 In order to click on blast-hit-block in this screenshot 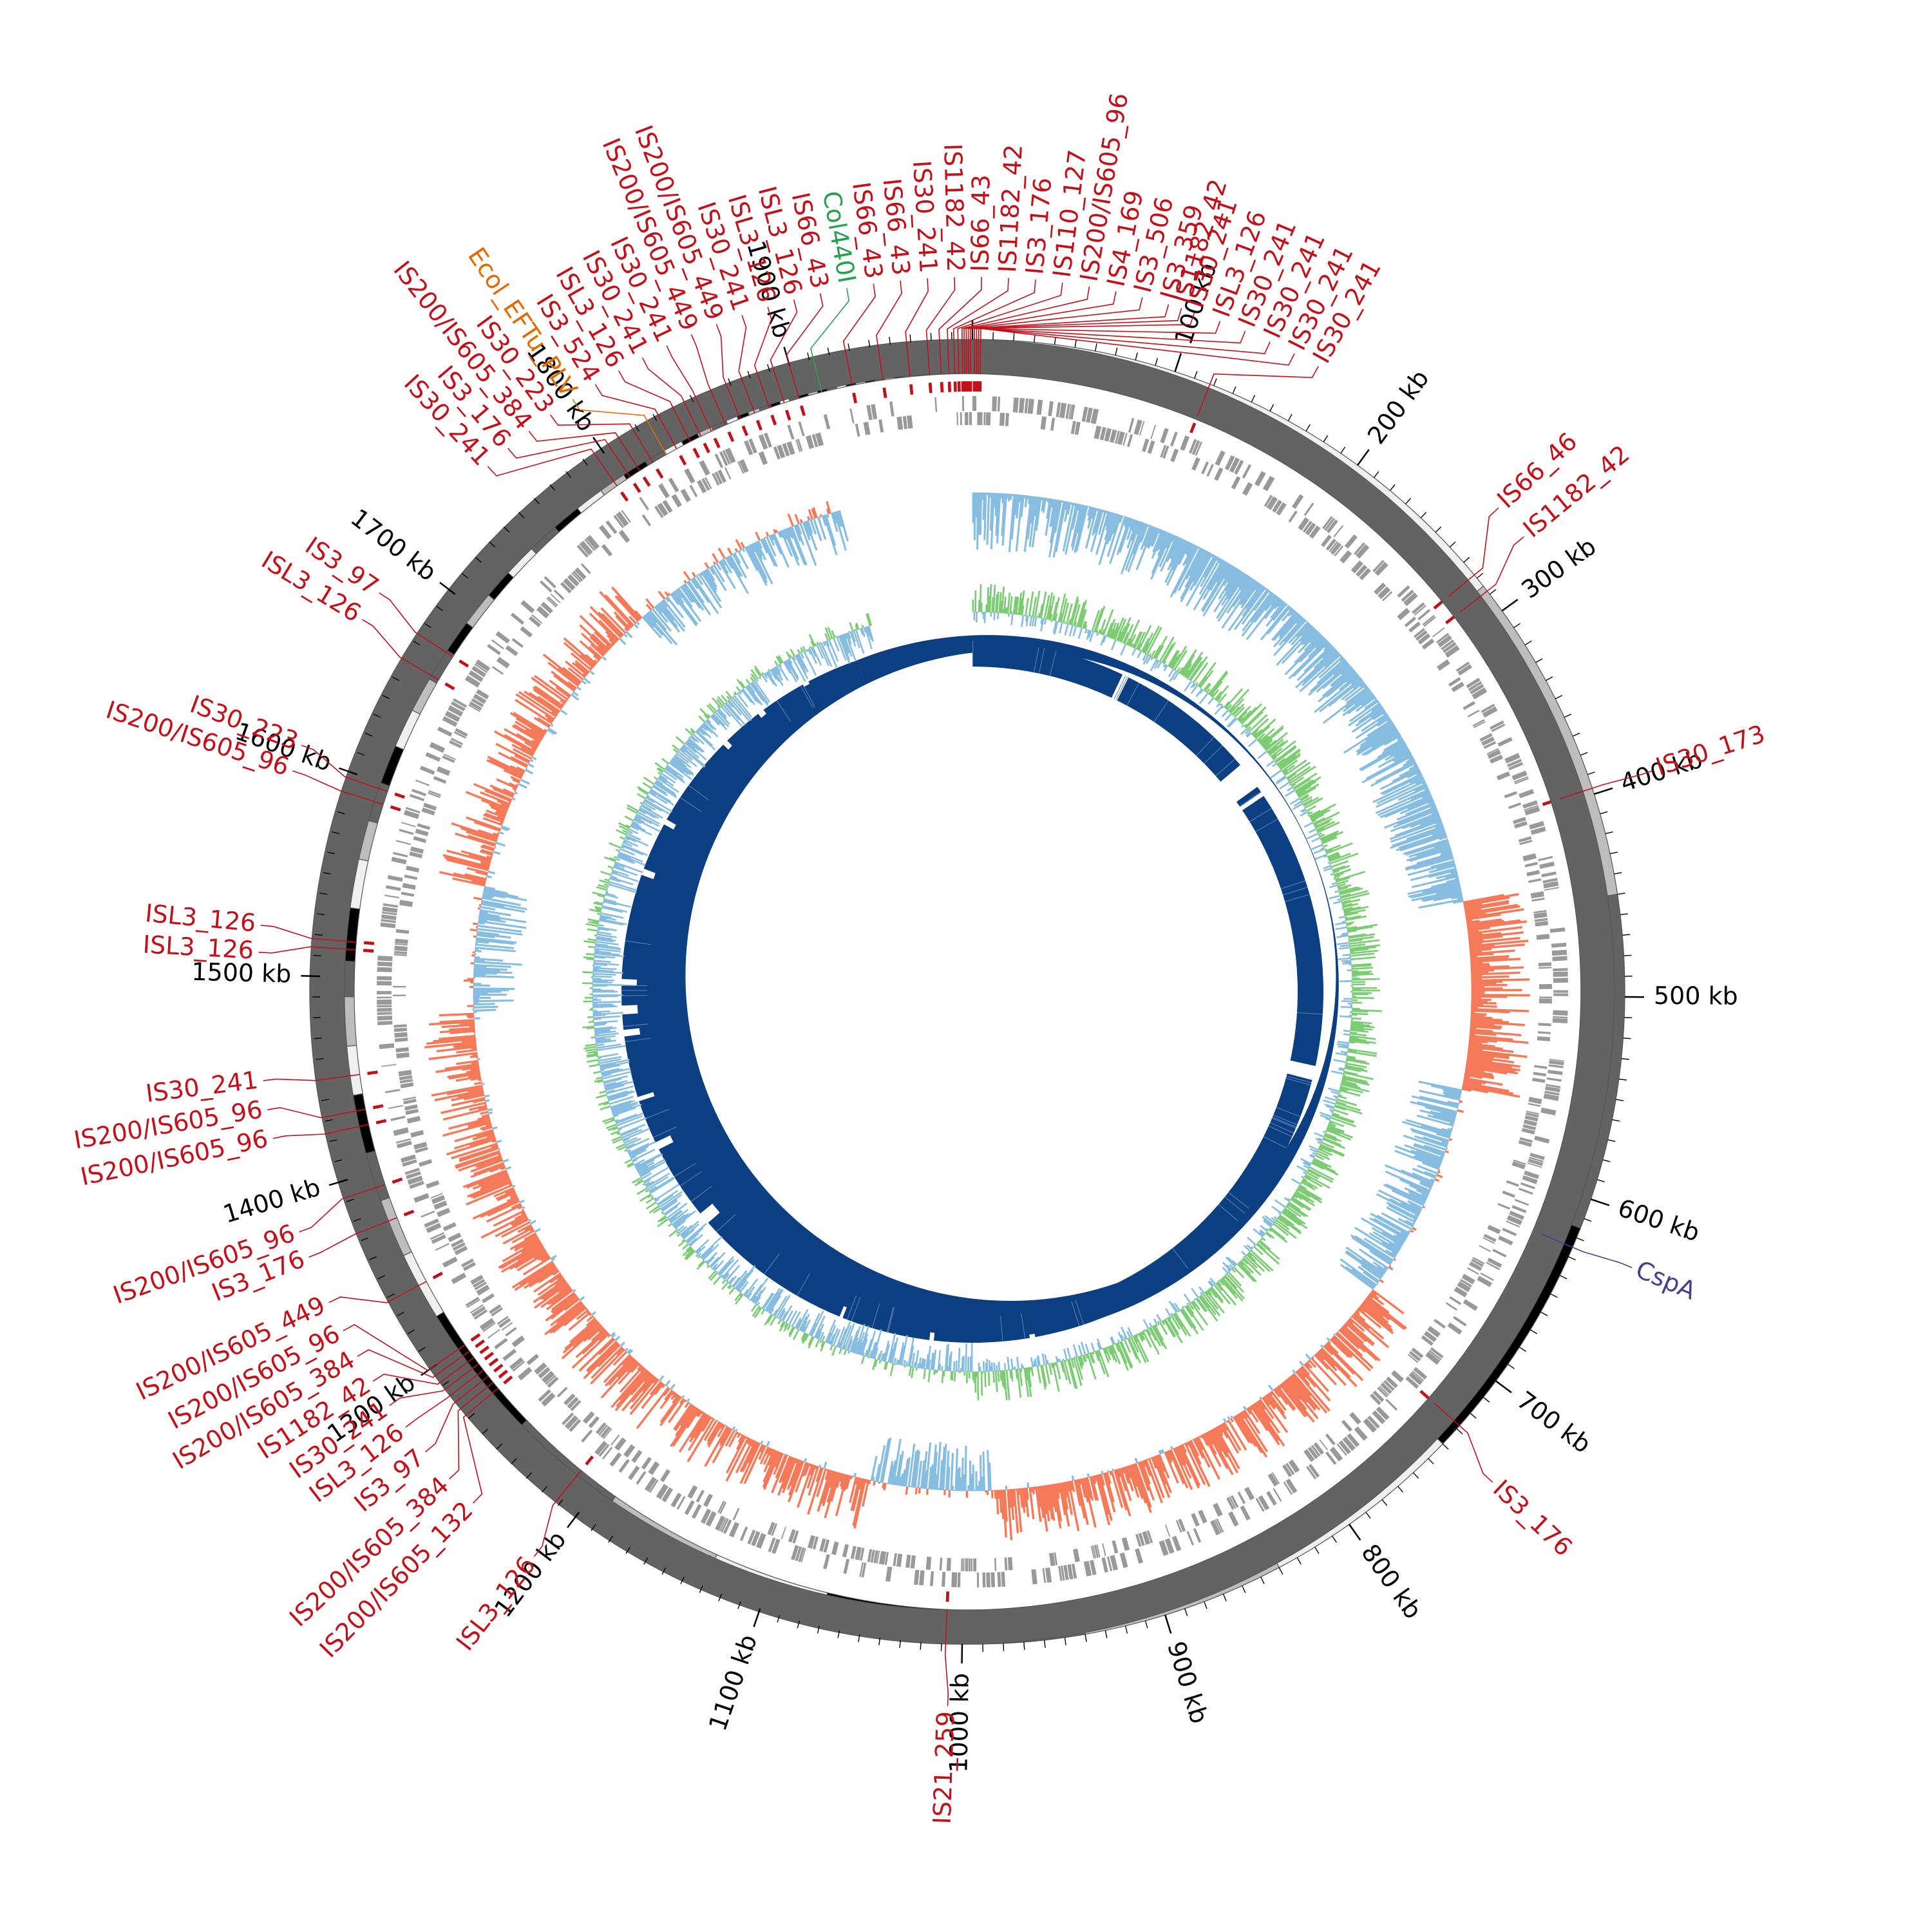, I will do `click(1283, 931)`.